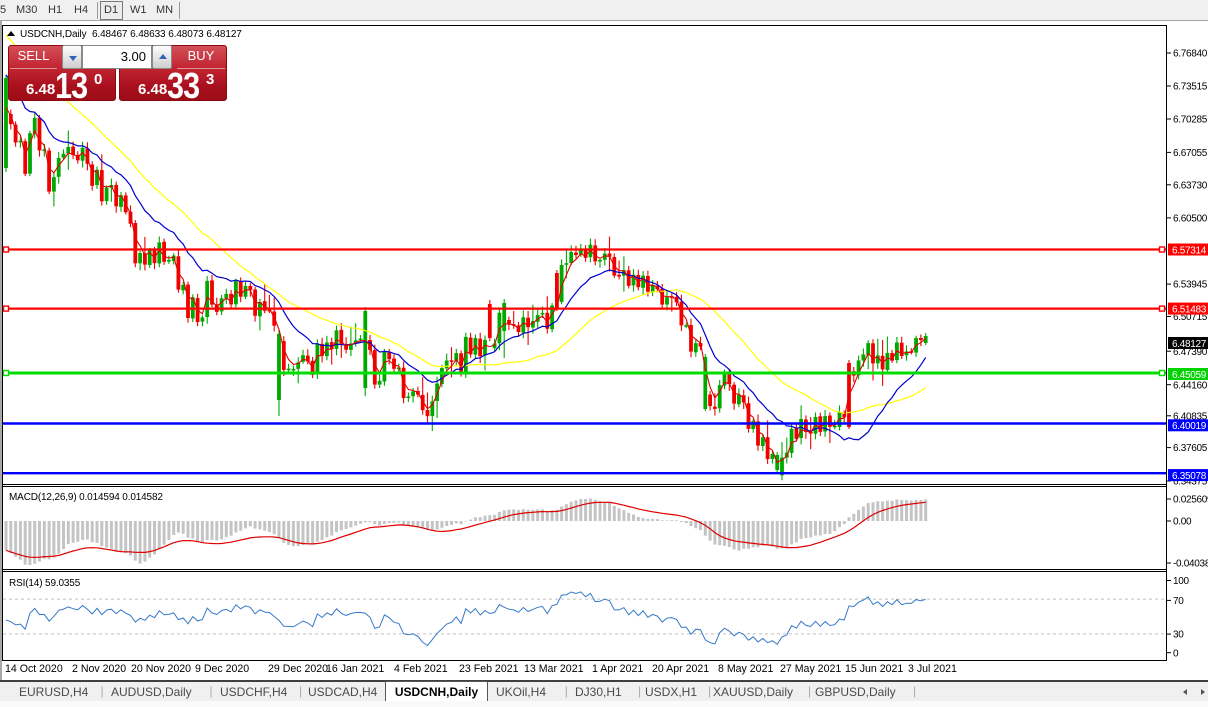 The height and width of the screenshot is (707, 1208). What do you see at coordinates (680, 669) in the screenshot?
I see `svg-text: 20 Apr 2021` at bounding box center [680, 669].